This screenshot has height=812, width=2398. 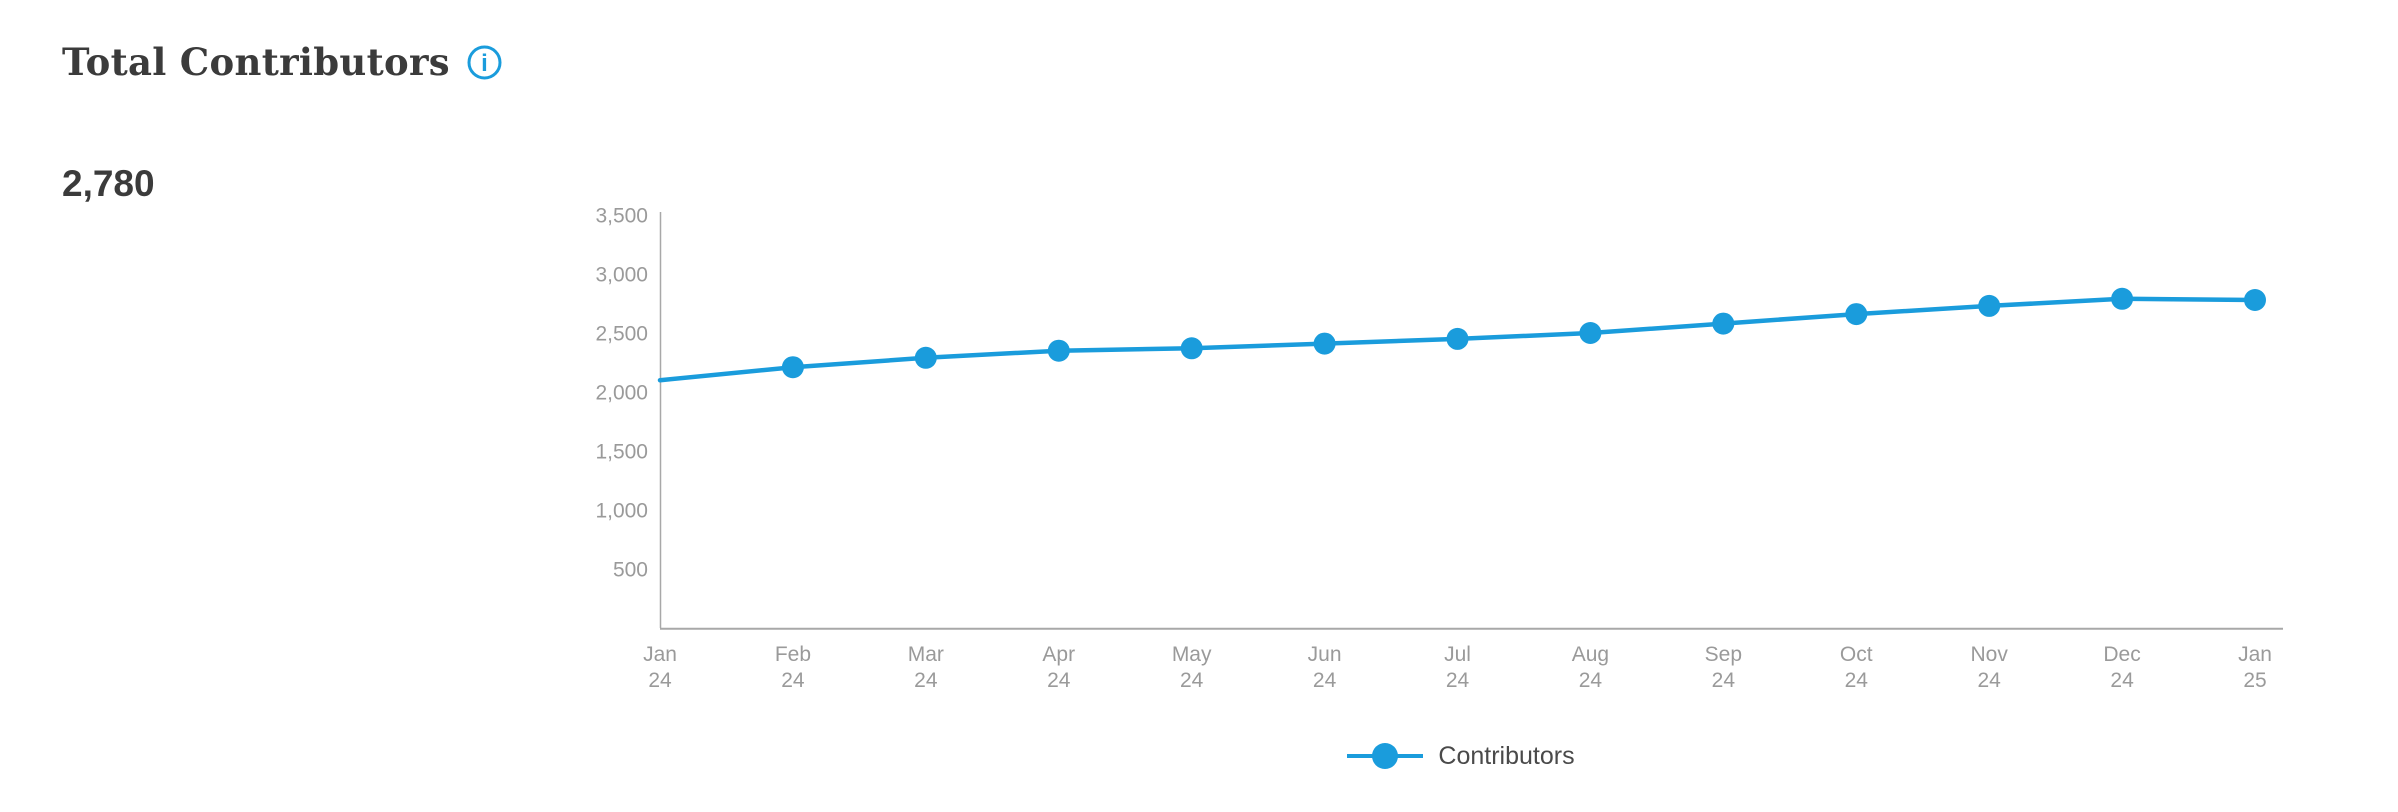 I want to click on x-axis-tick-label: Apr 24, so click(x=1058, y=667).